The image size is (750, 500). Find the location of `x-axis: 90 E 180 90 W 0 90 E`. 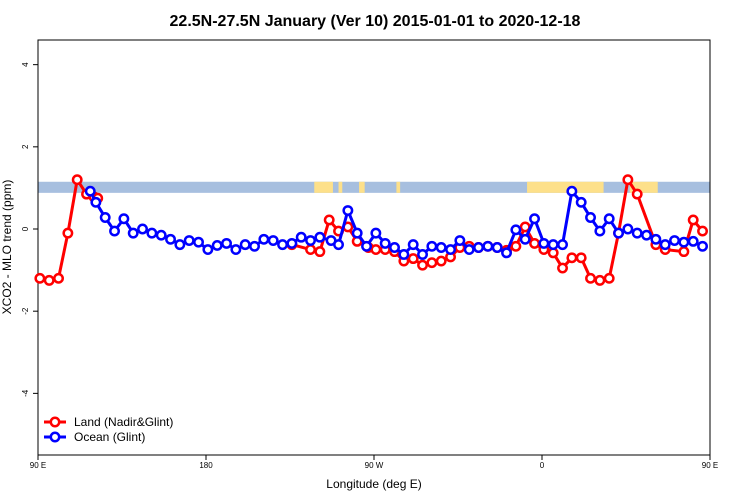

x-axis: 90 E 180 90 W 0 90 E is located at coordinates (374, 462).